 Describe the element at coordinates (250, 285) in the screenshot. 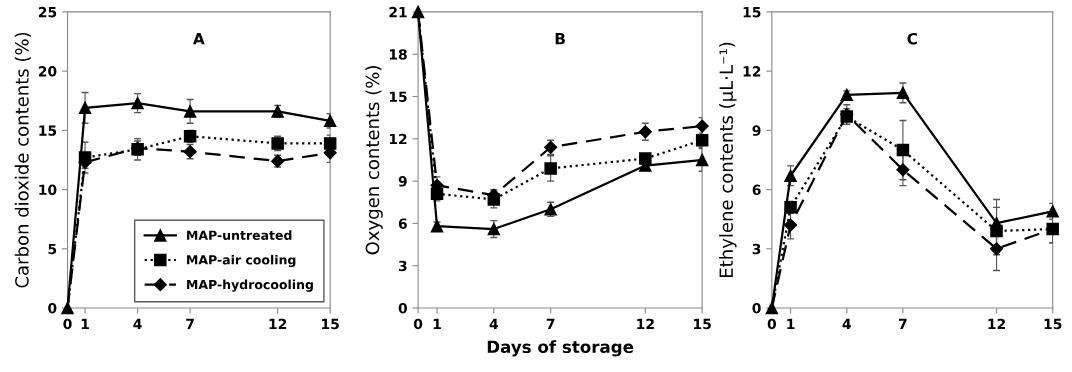

I see `legend-label: MAP-hydrocooling` at that location.